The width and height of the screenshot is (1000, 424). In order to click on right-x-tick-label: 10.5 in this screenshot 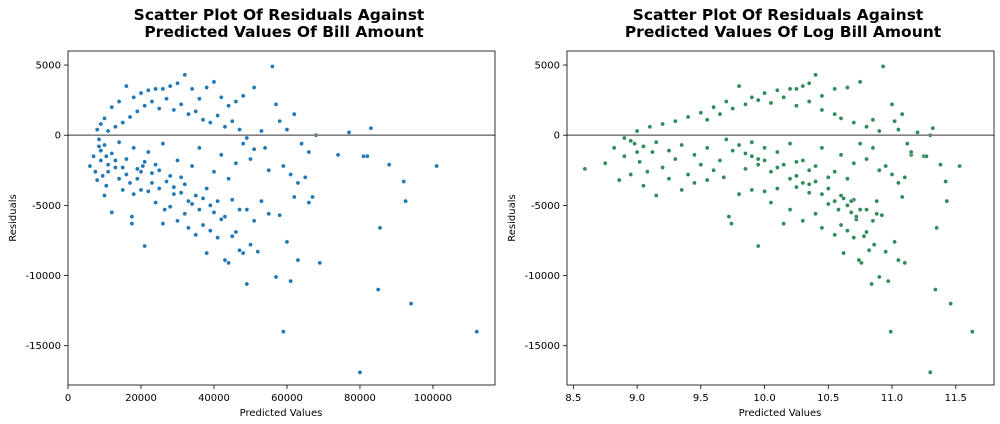, I will do `click(828, 398)`.